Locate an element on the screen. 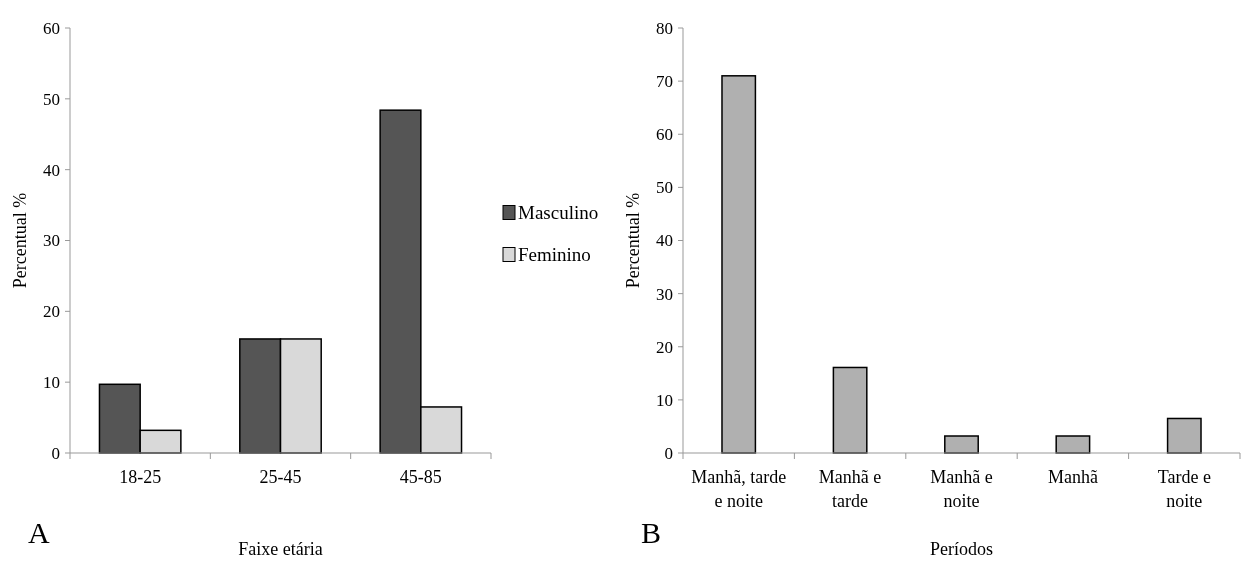 The image size is (1259, 573). legend-label: Feminino is located at coordinates (554, 255).